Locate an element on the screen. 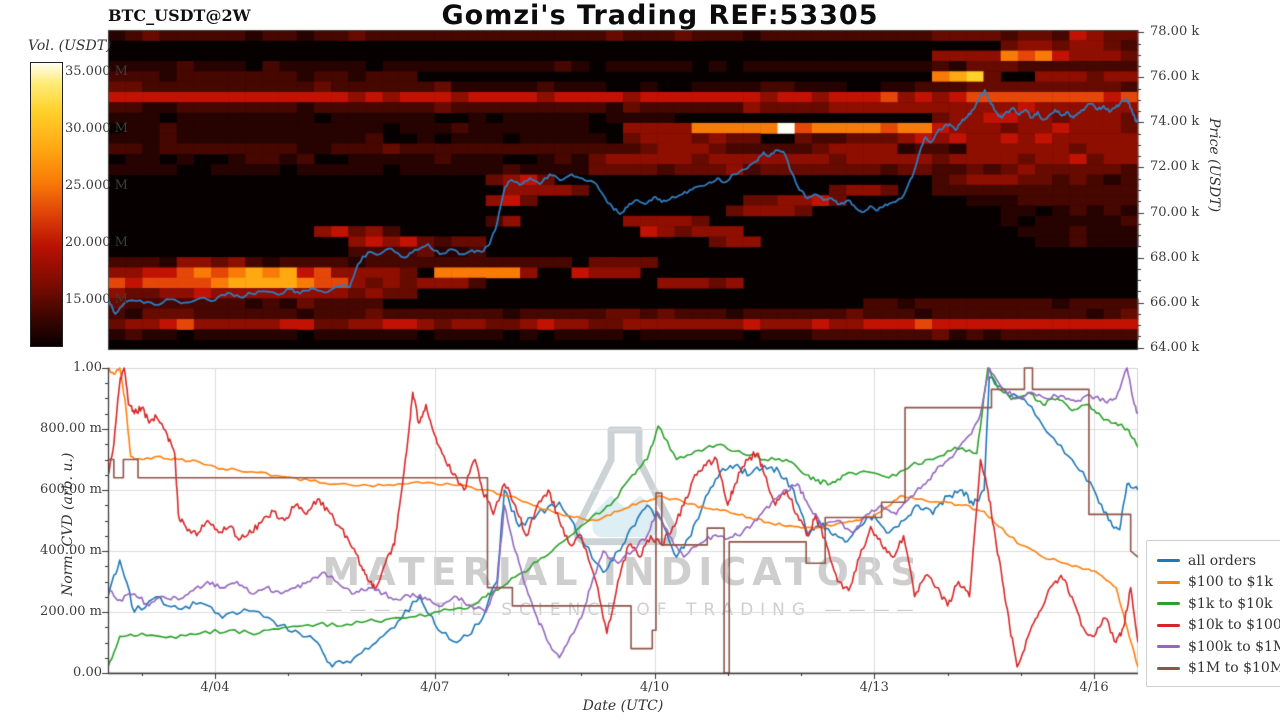 This screenshot has height=720, width=1280. colorbar-label: Vol. (USDT) is located at coordinates (70, 46).